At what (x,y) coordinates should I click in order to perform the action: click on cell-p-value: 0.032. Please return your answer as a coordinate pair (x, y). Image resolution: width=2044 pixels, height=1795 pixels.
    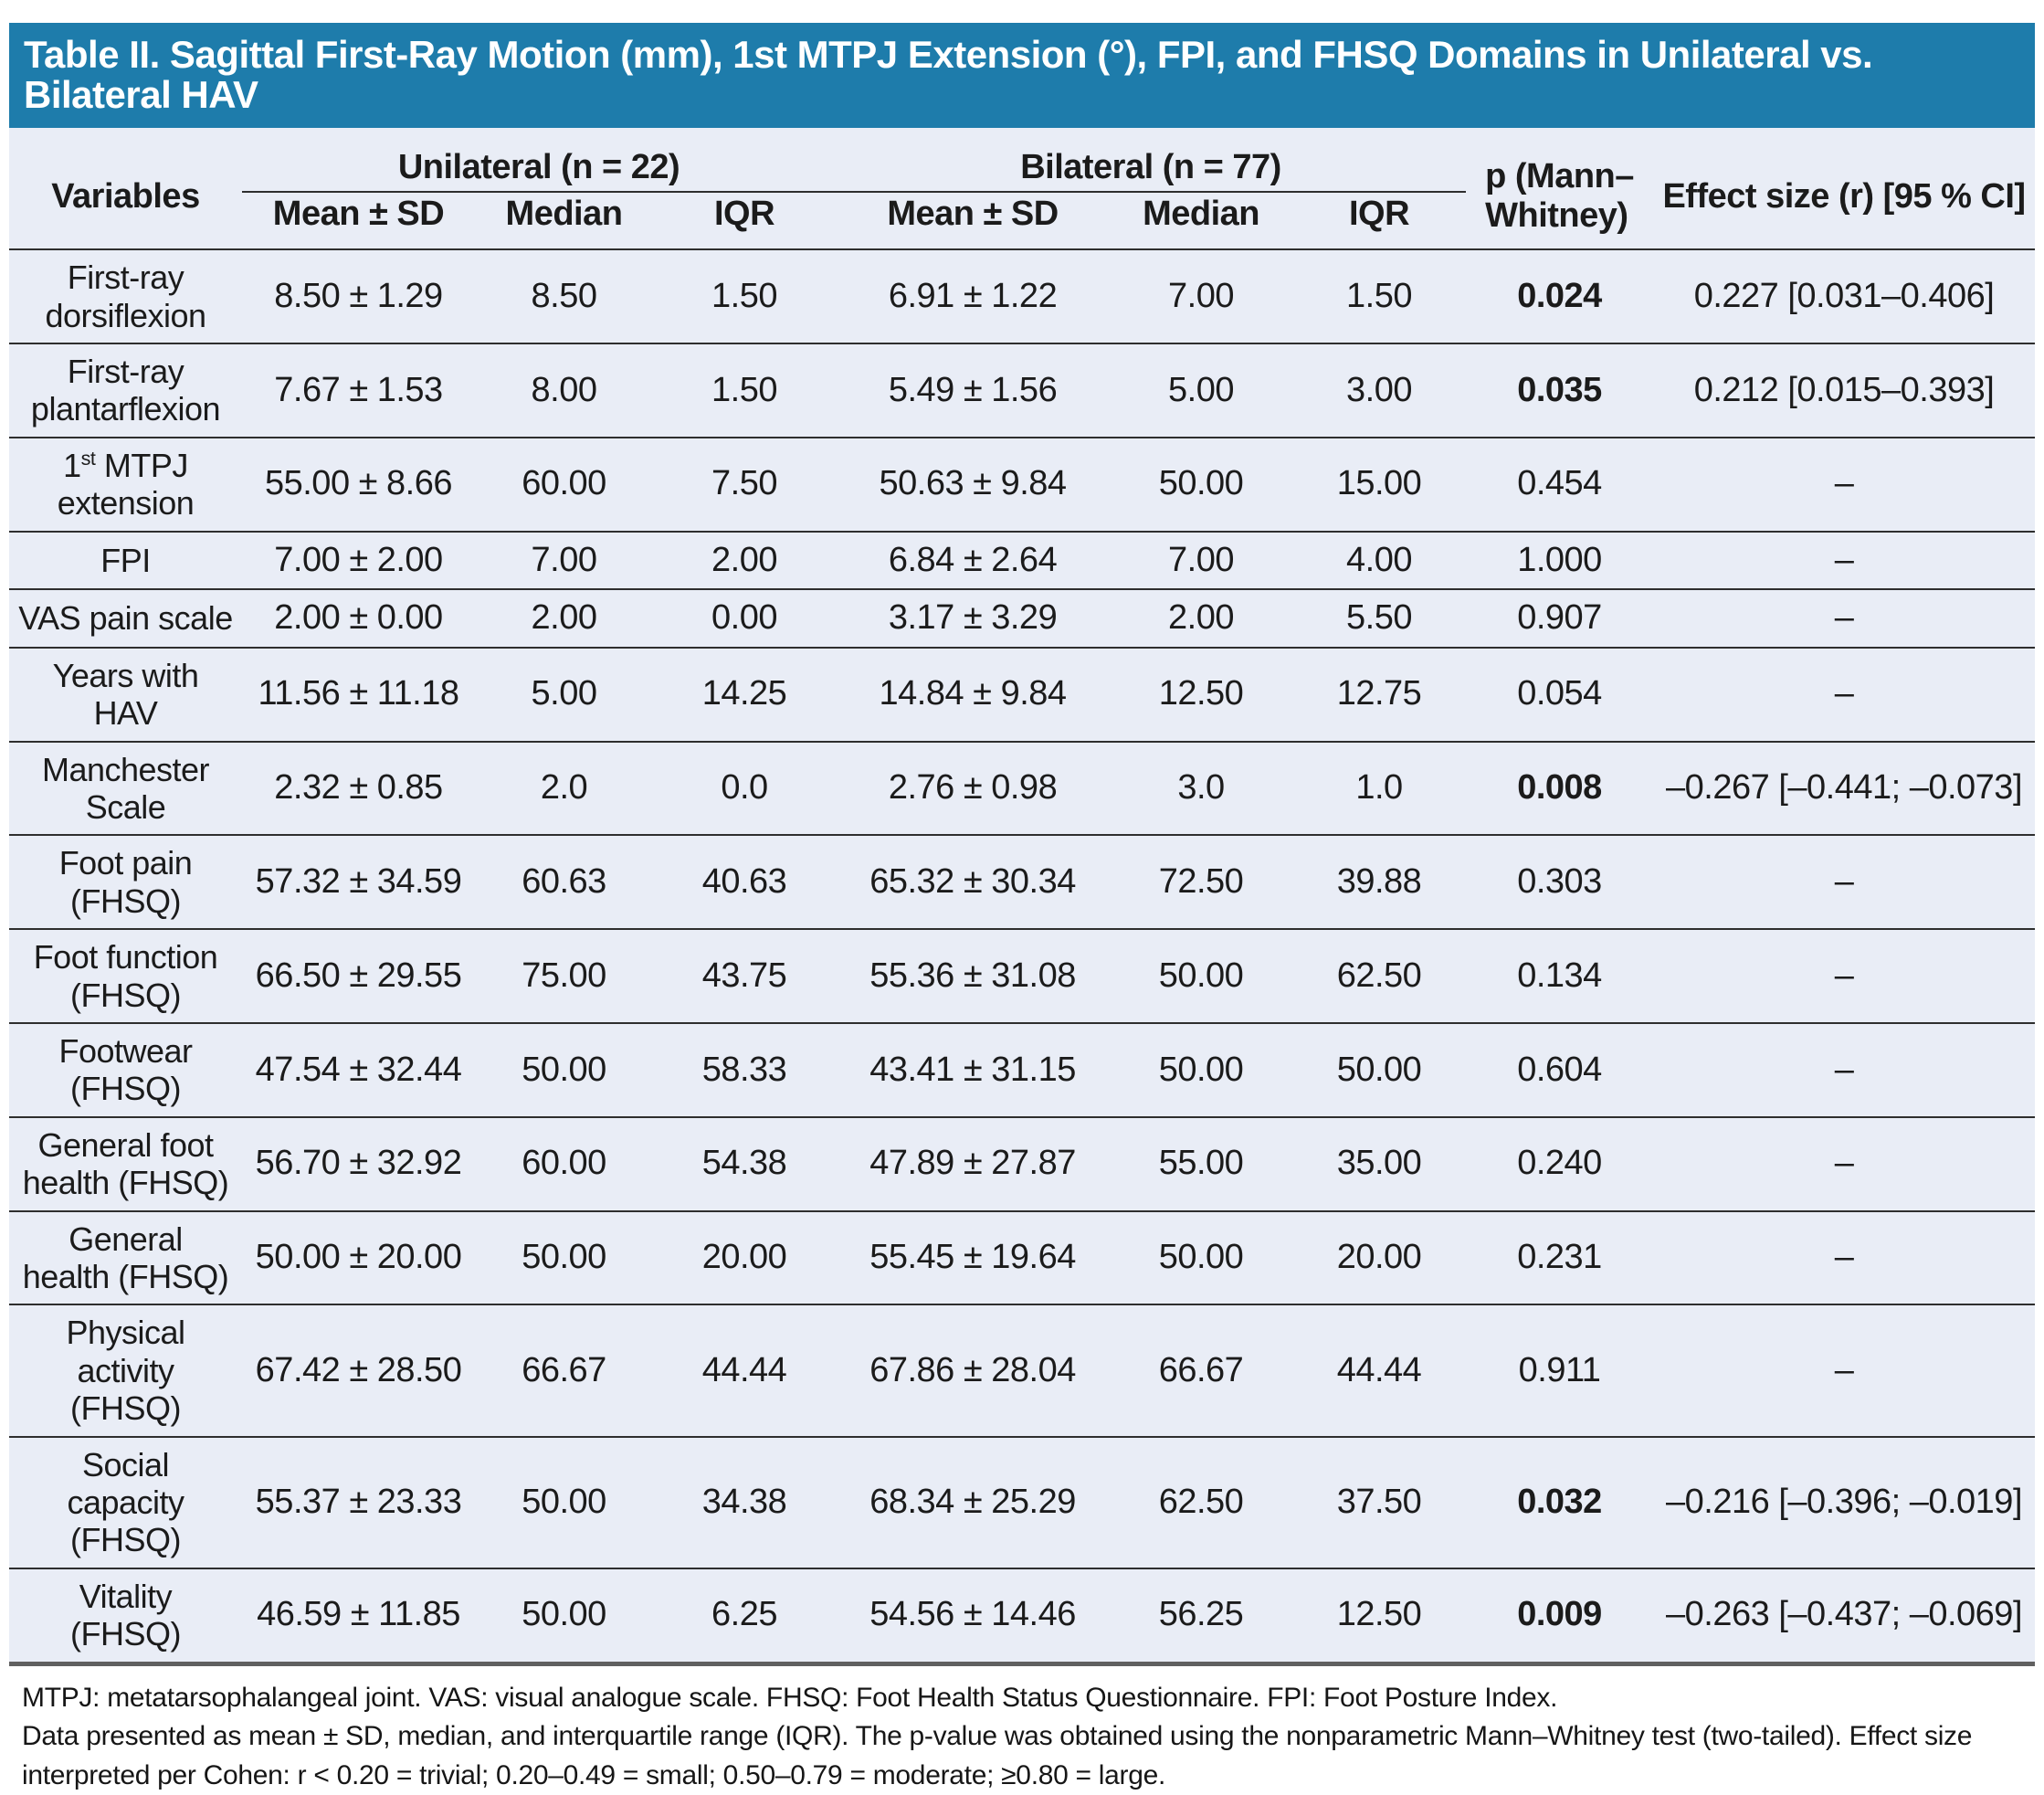
    Looking at the image, I should click on (1559, 1502).